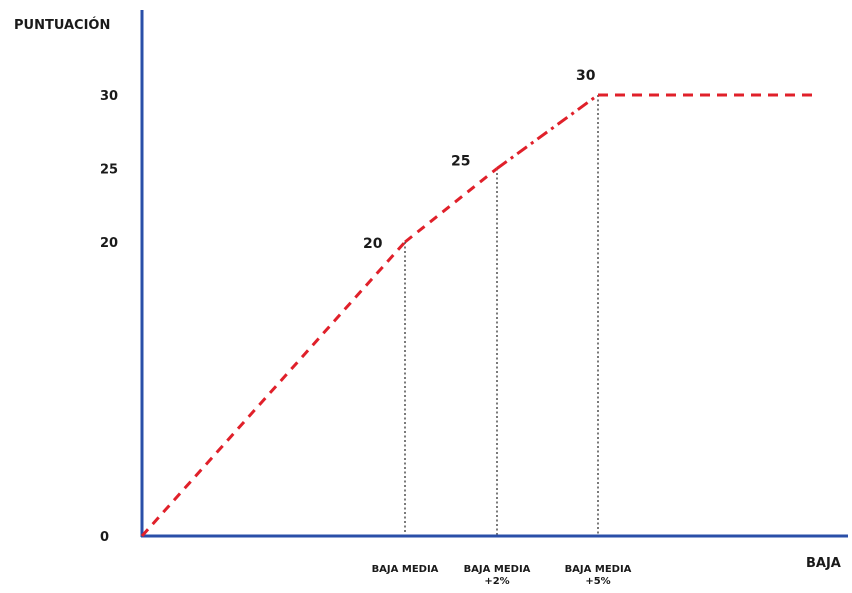 The image size is (852, 593). What do you see at coordinates (109, 170) in the screenshot?
I see `y-tick-label-25: 25` at bounding box center [109, 170].